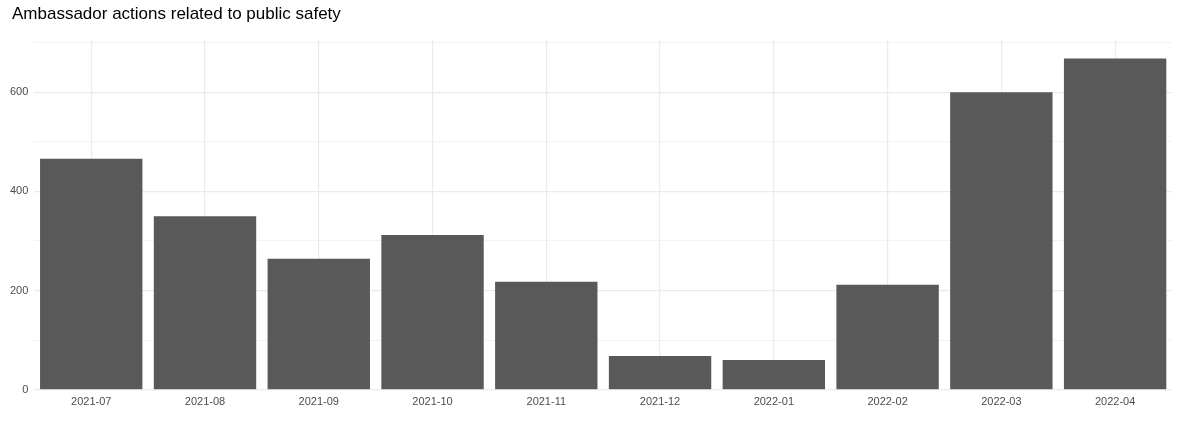  Describe the element at coordinates (19, 289) in the screenshot. I see `y-tick-label: 200` at that location.